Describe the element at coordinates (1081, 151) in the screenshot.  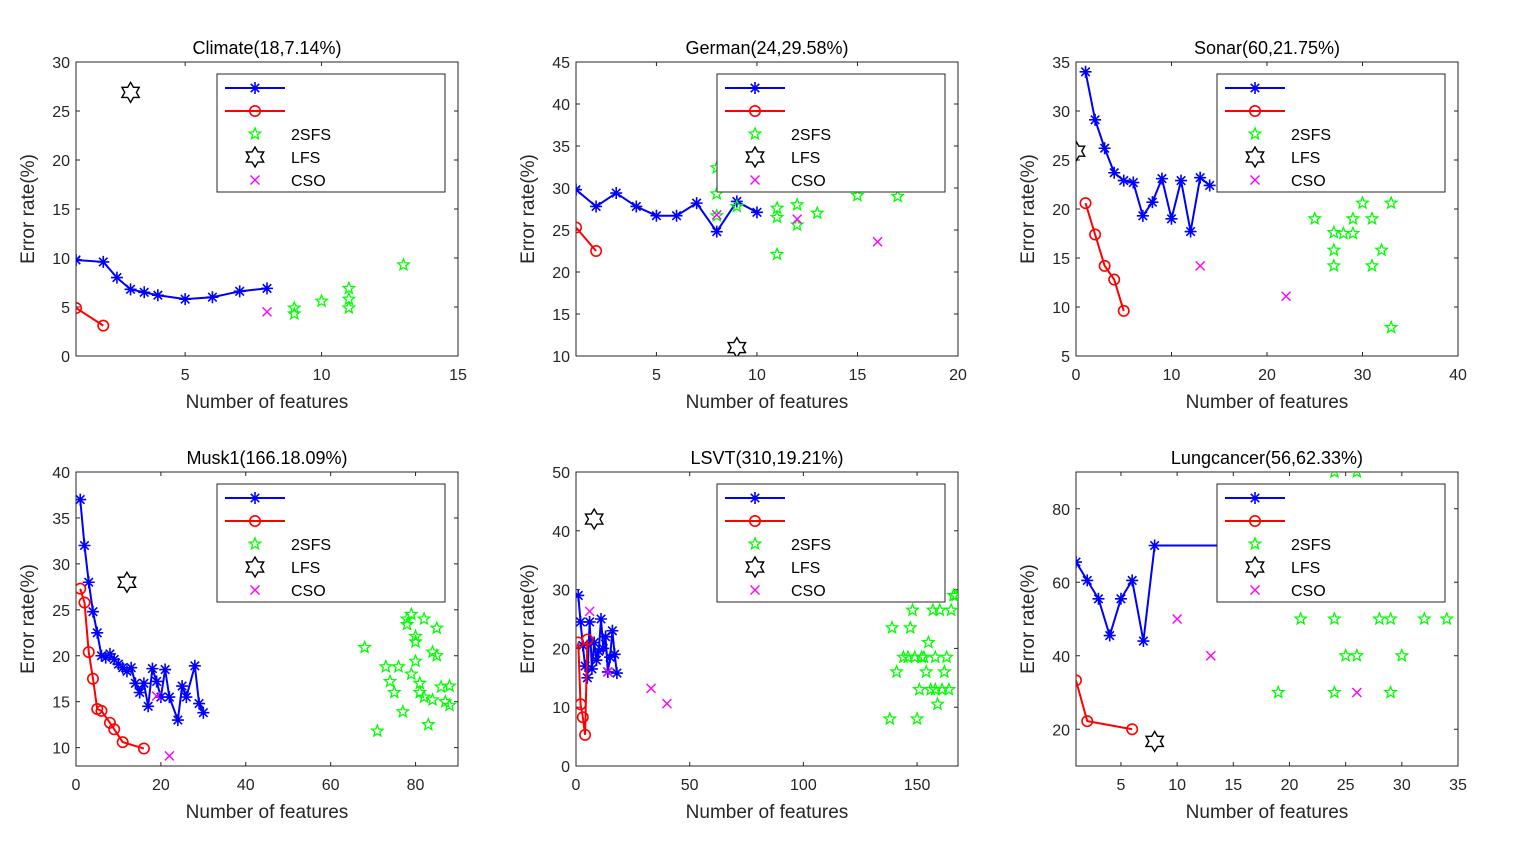
I see `black-hexagram-point` at that location.